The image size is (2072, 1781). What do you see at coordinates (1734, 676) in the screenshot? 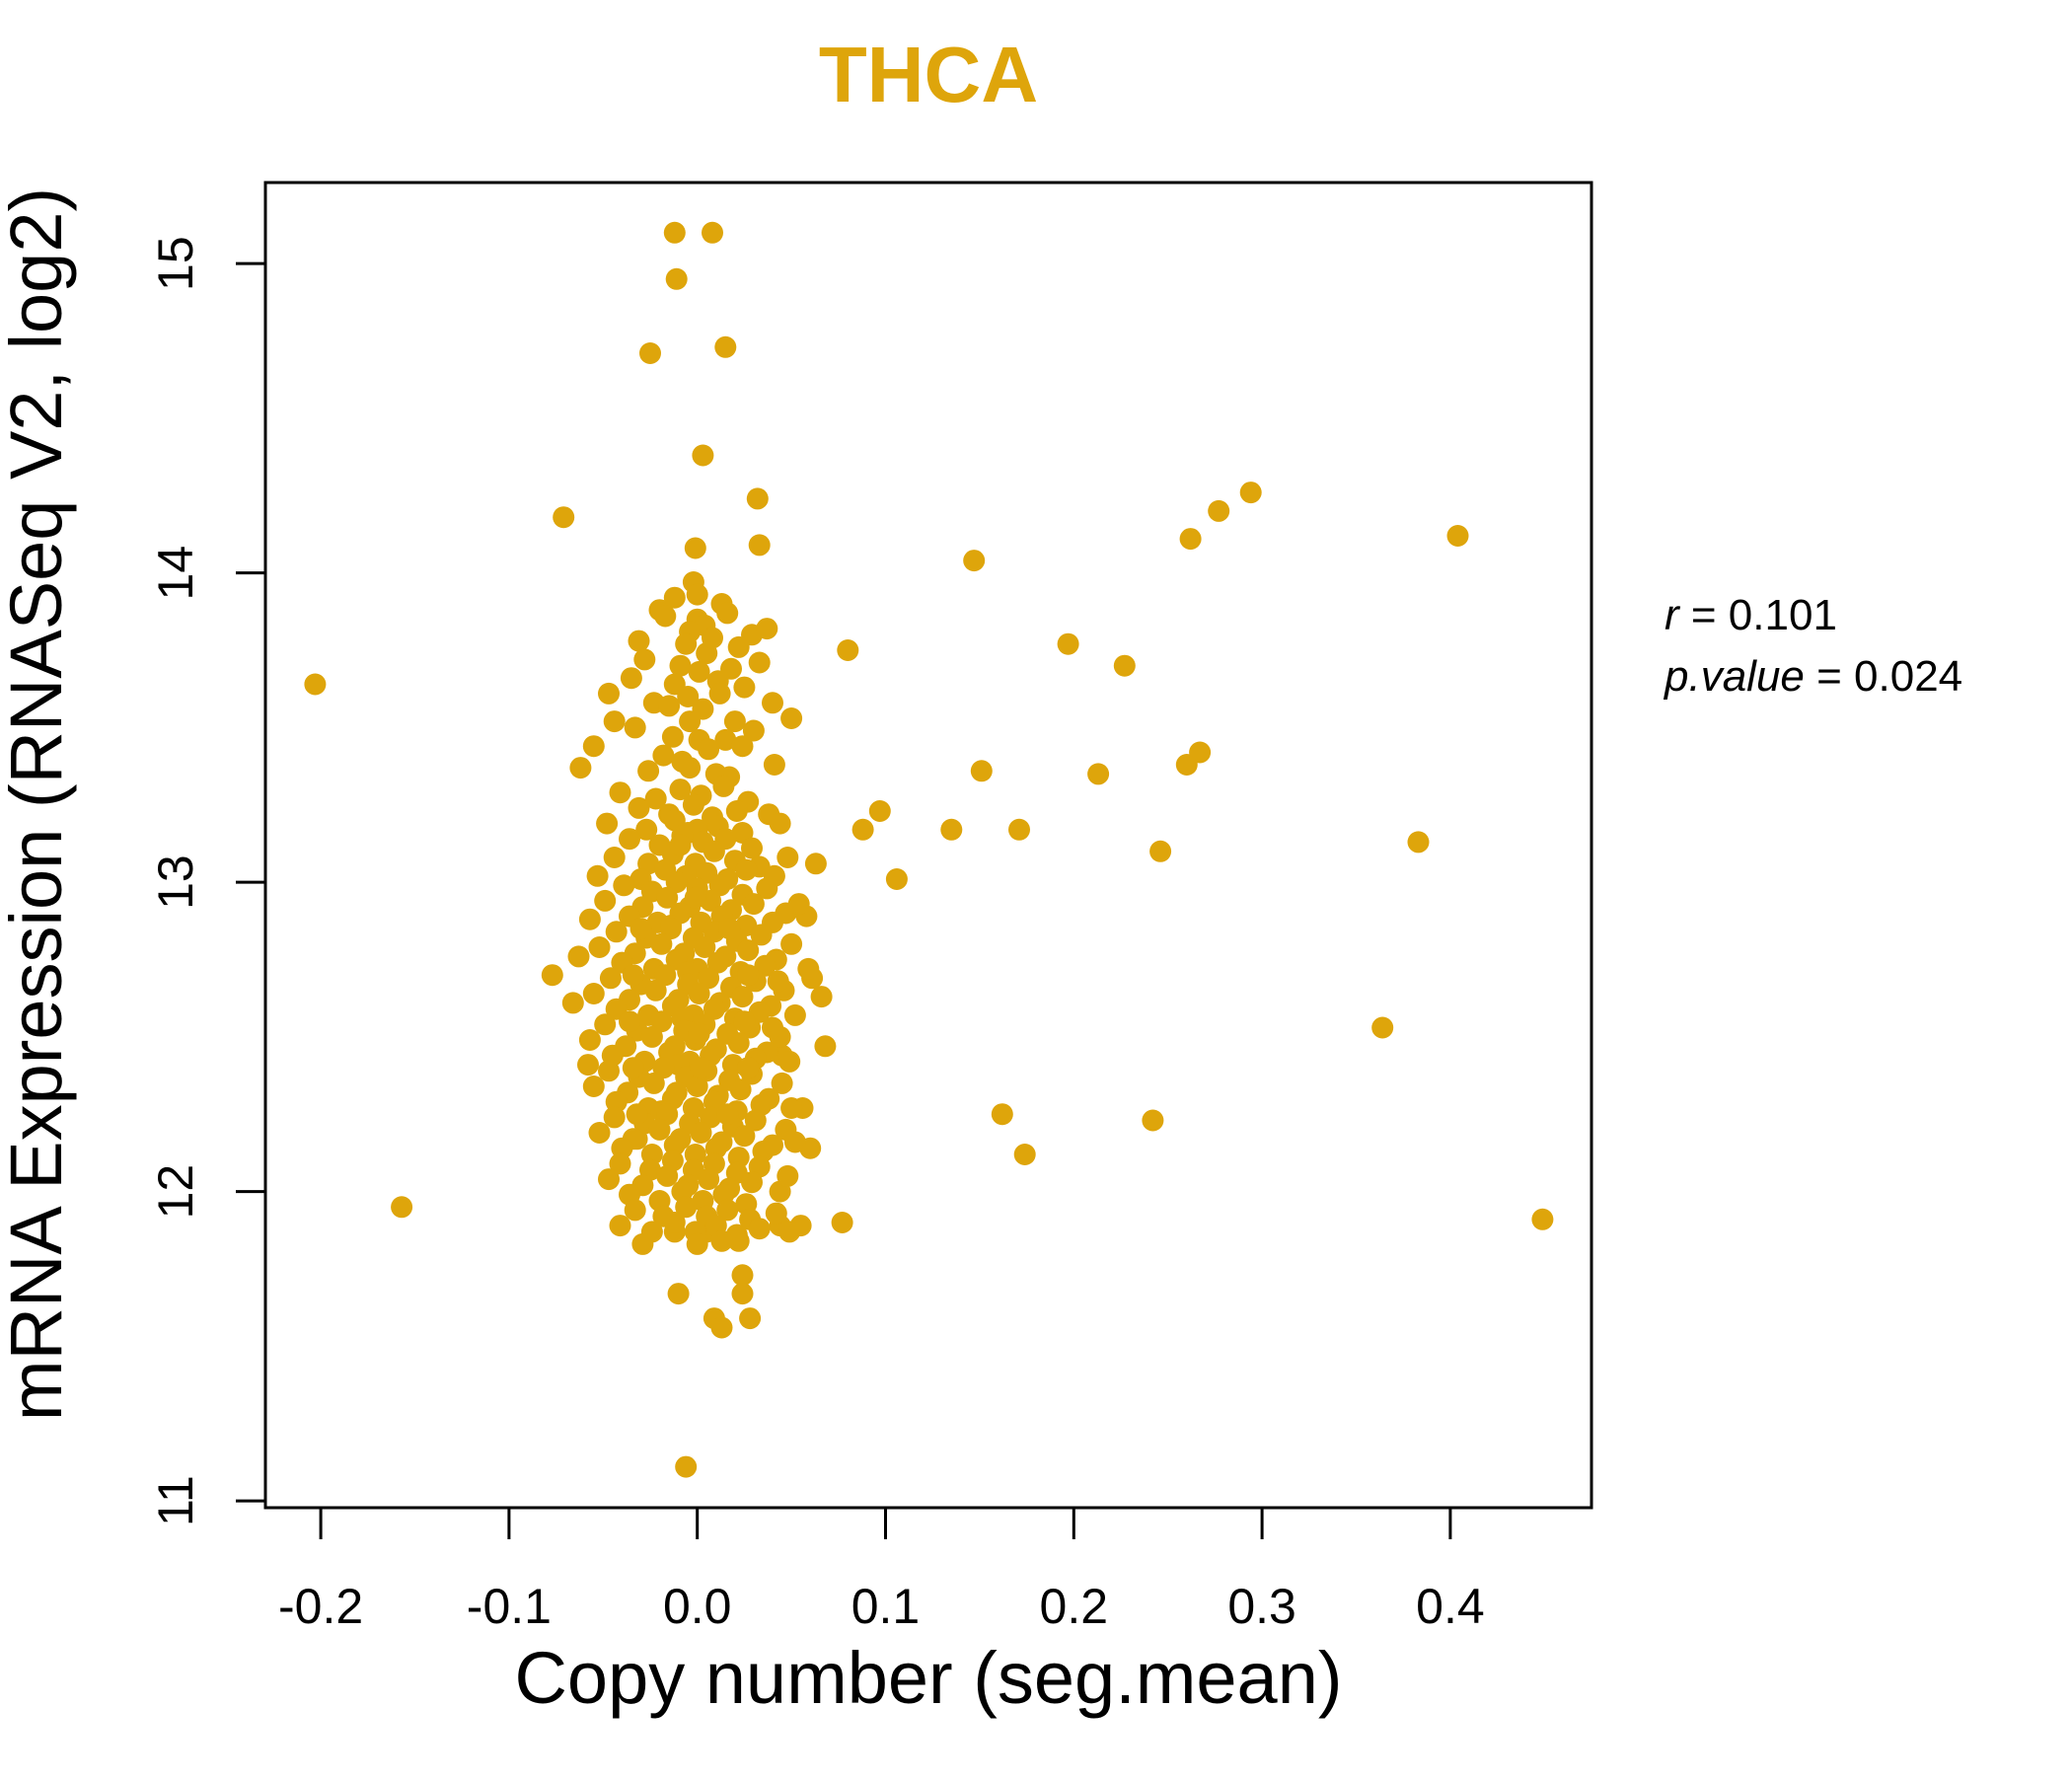
I see `annotation-pvalue-var: p.value` at bounding box center [1734, 676].